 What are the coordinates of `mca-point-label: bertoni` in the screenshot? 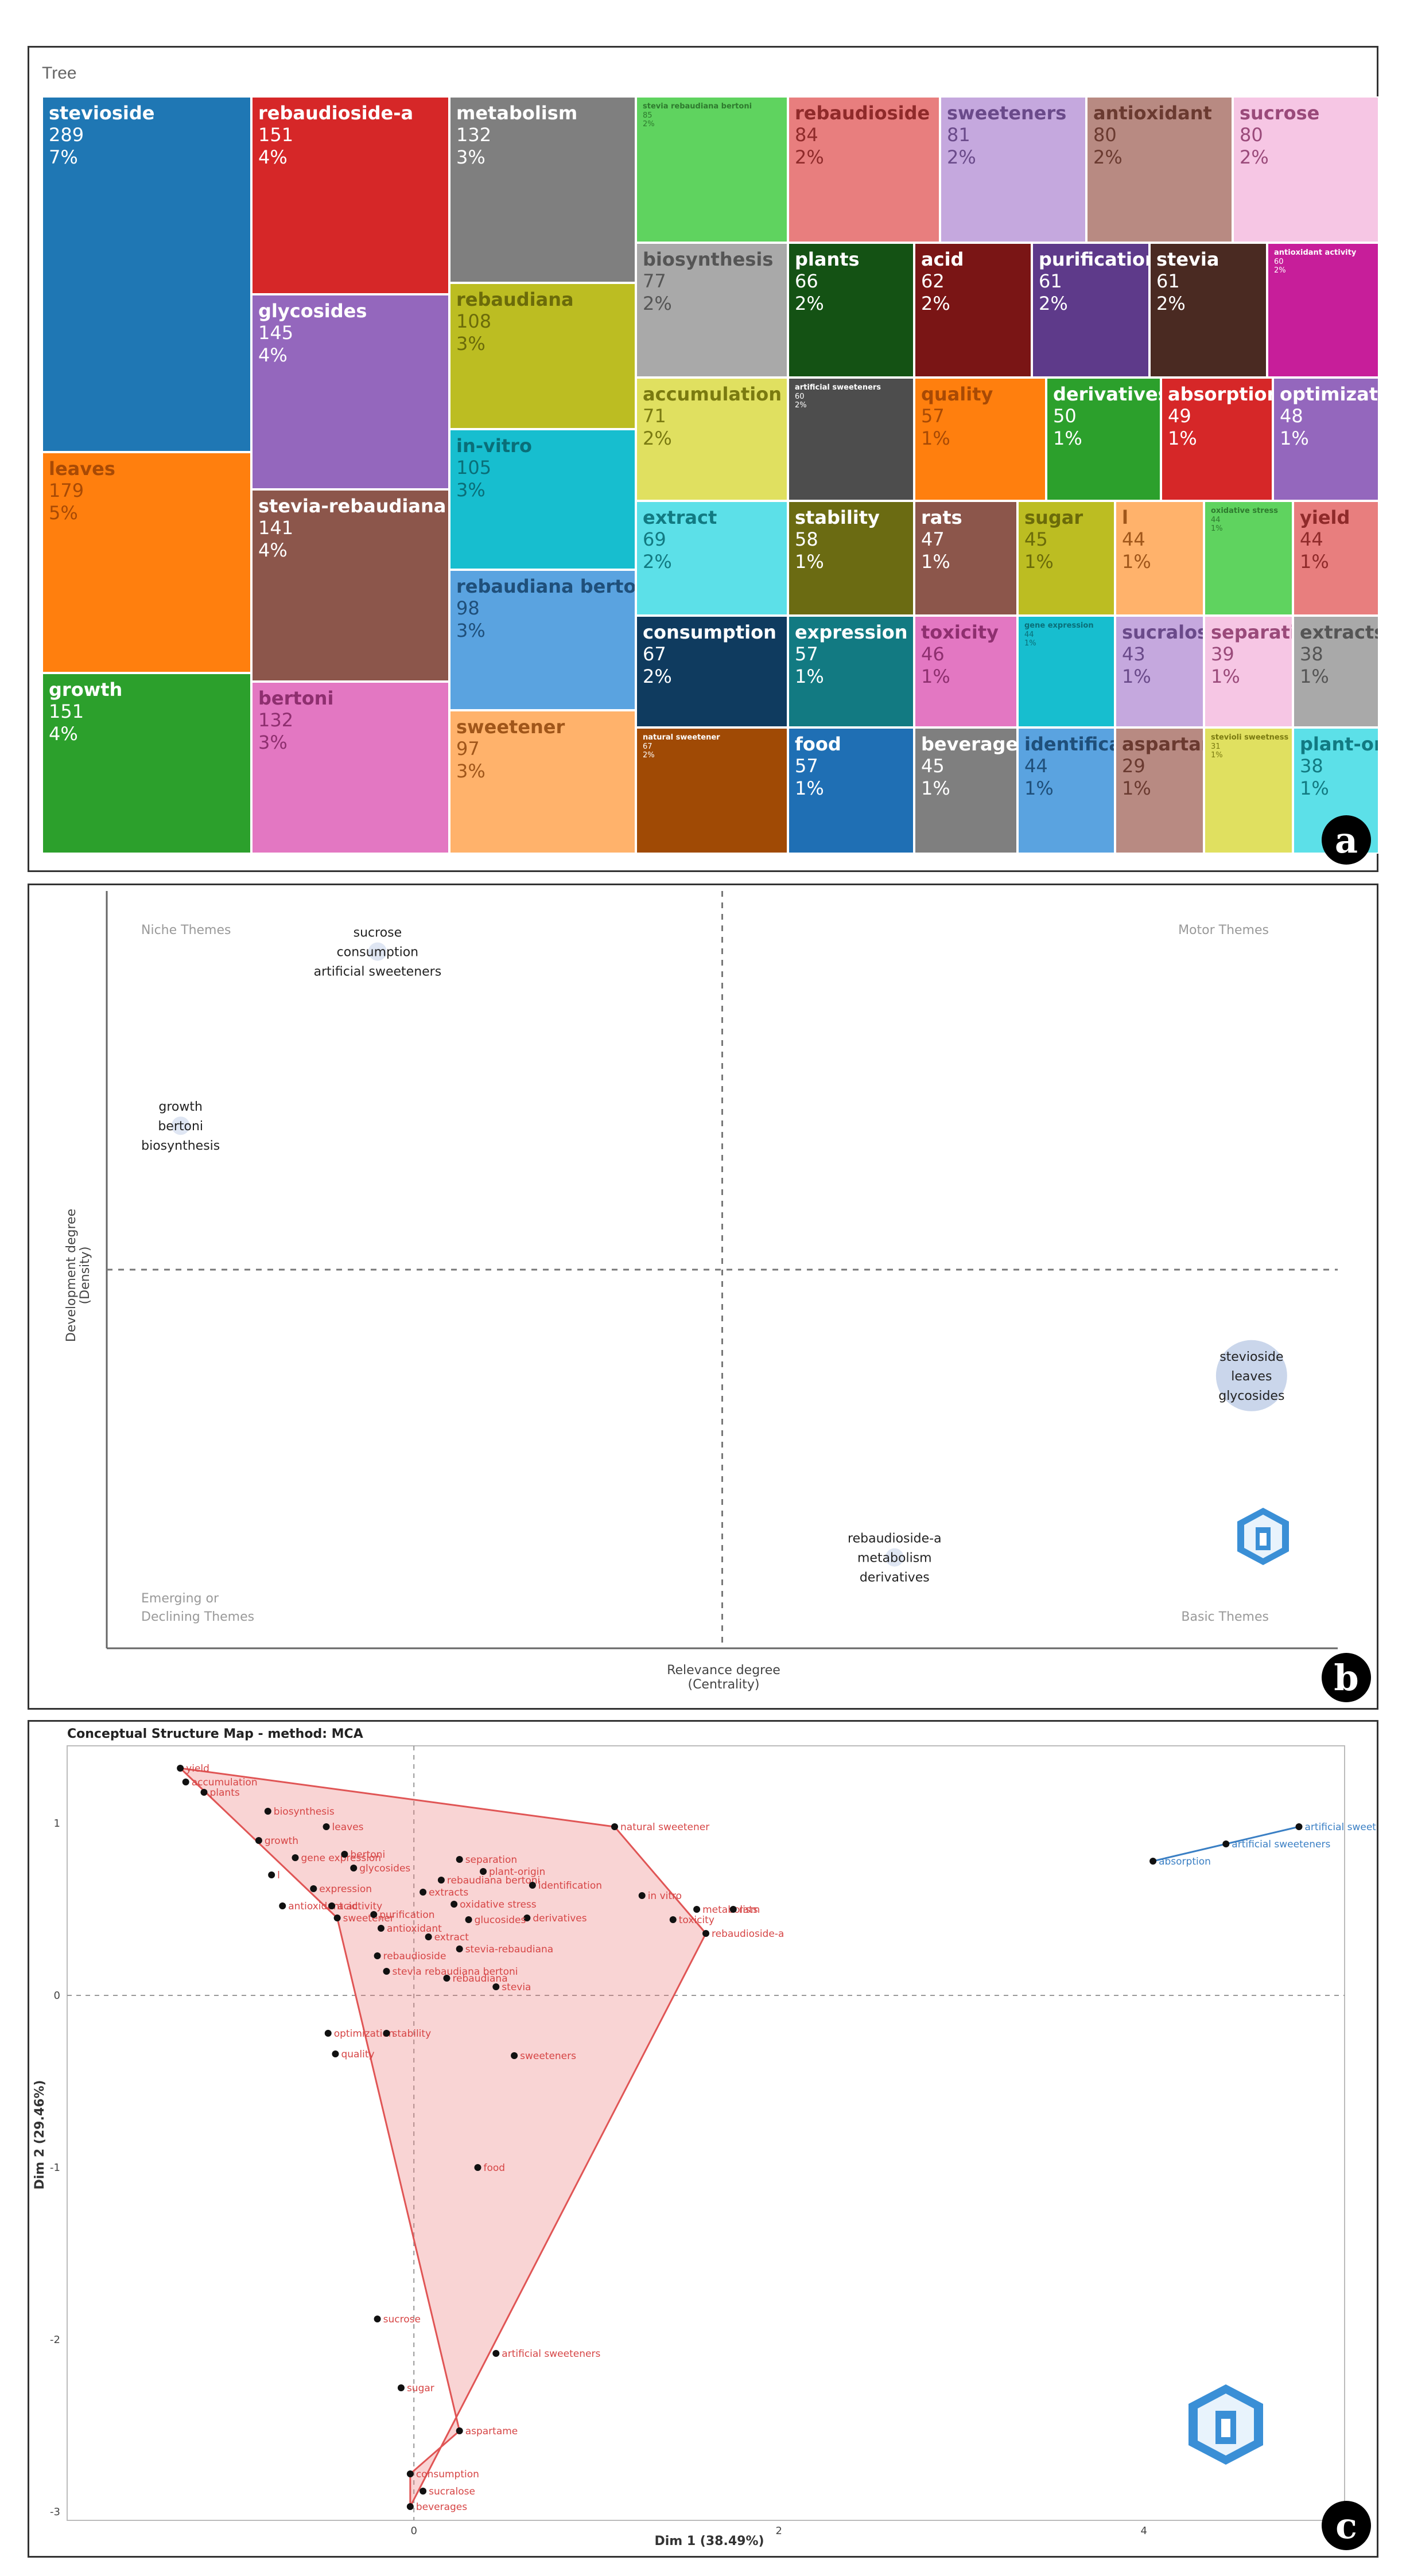 It's located at (367, 1855).